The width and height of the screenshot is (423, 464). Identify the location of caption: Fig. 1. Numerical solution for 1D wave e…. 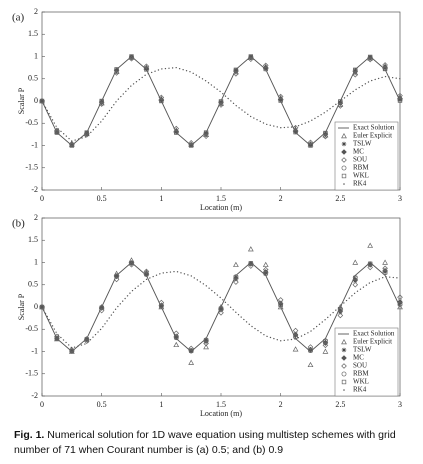
(214, 443).